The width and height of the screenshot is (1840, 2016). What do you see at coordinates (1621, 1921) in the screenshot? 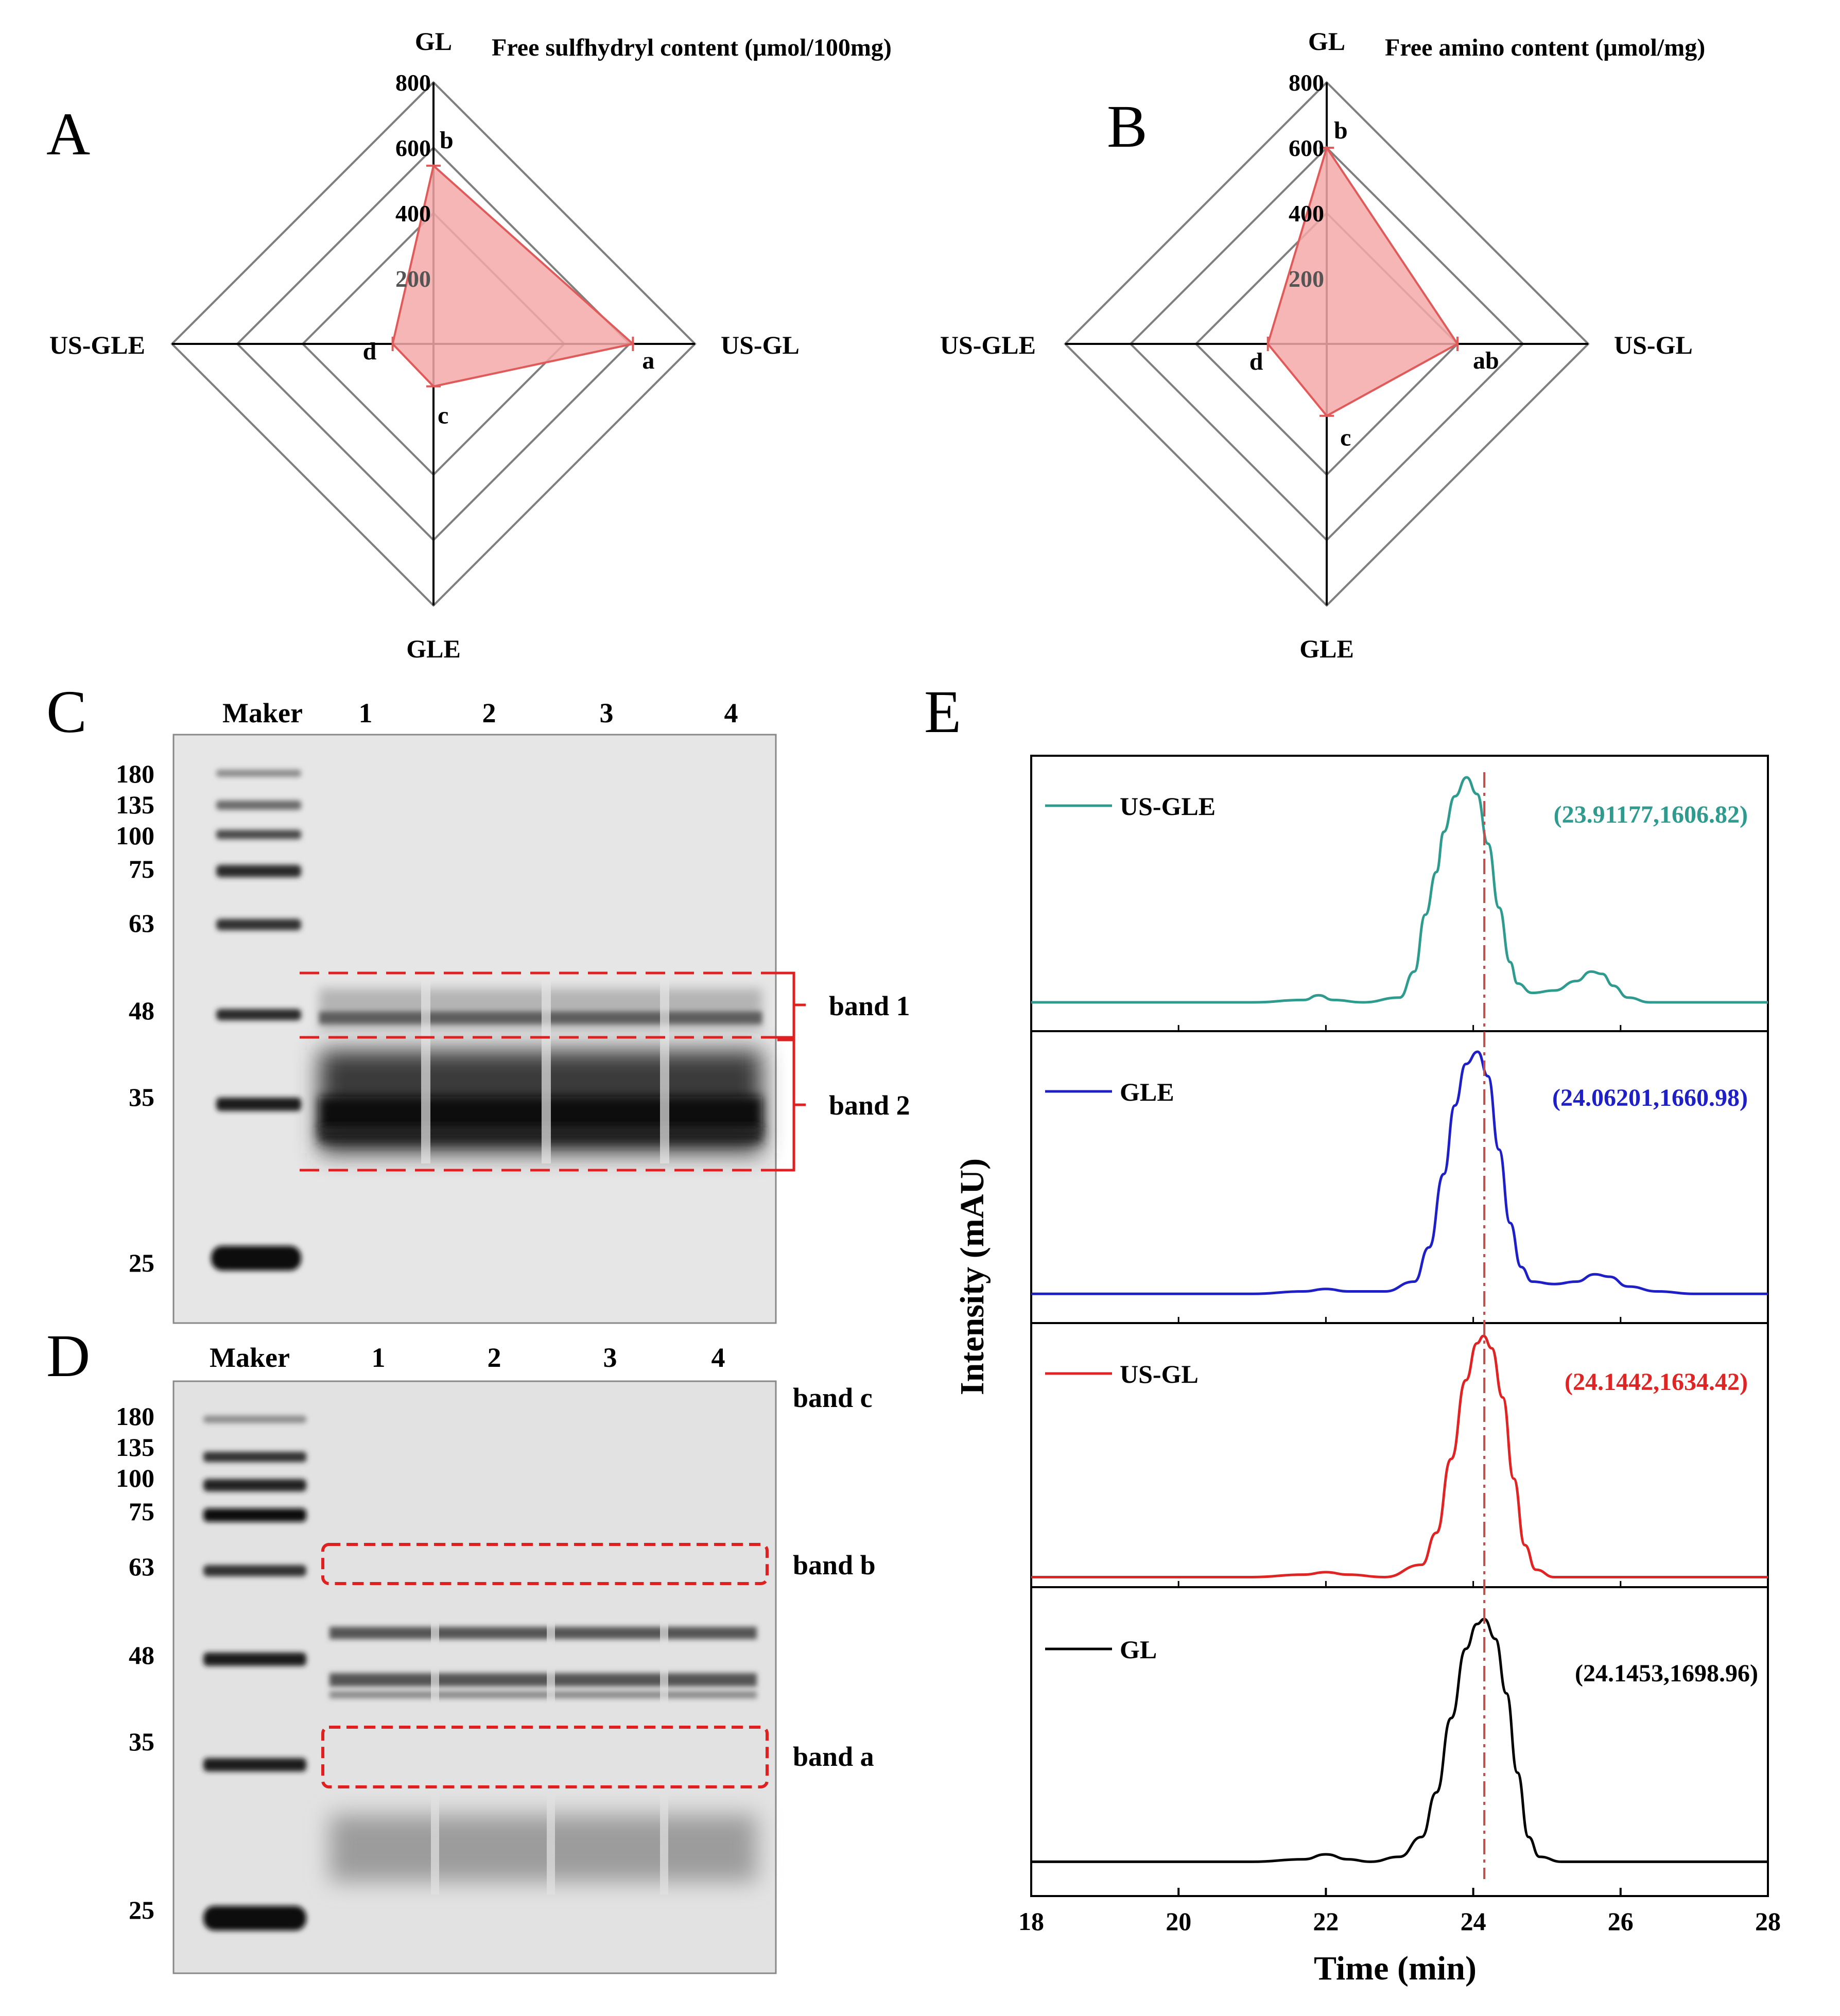
I see `x-tick-label: 26` at bounding box center [1621, 1921].